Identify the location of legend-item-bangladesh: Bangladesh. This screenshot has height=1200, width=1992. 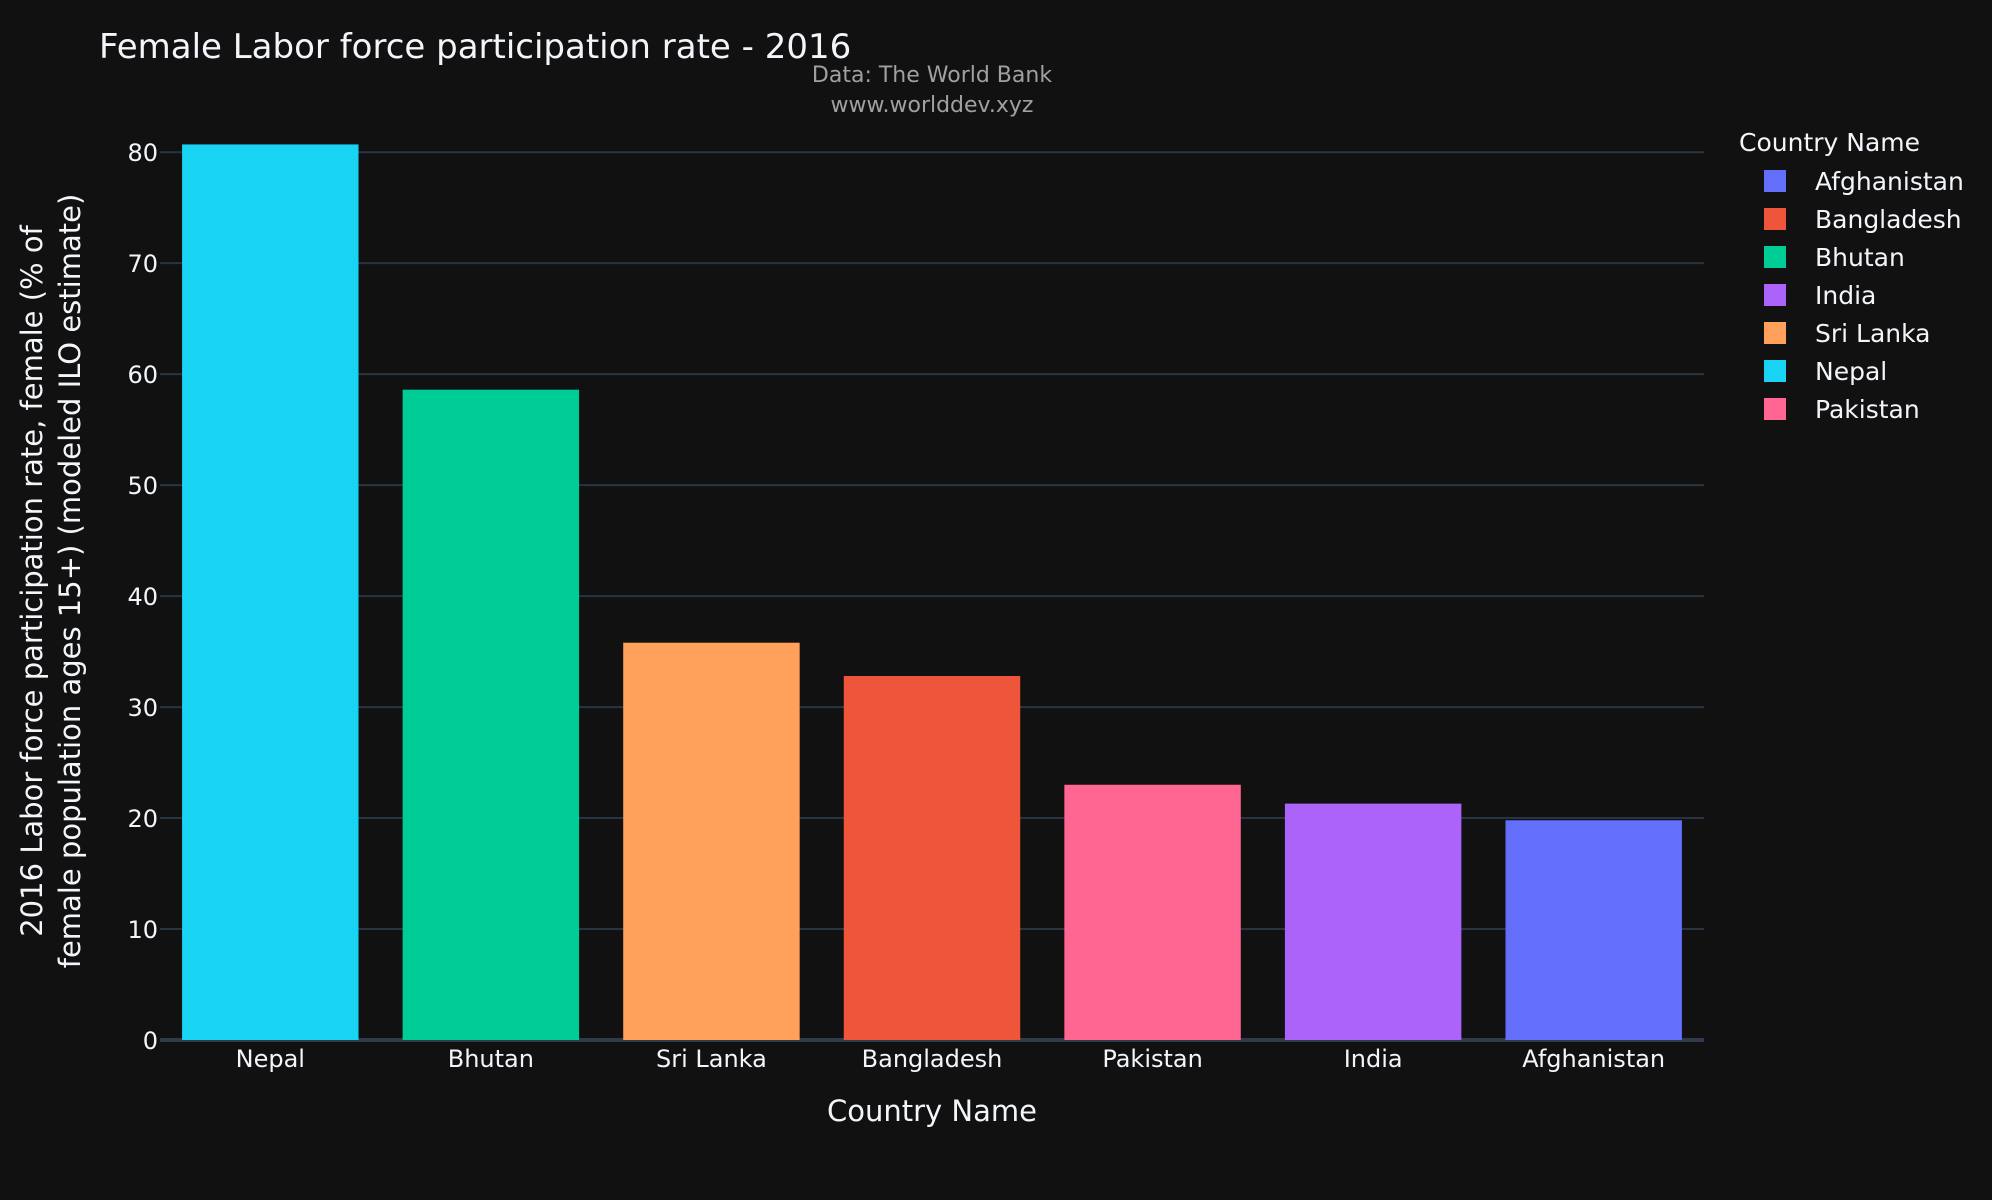
(1863, 219).